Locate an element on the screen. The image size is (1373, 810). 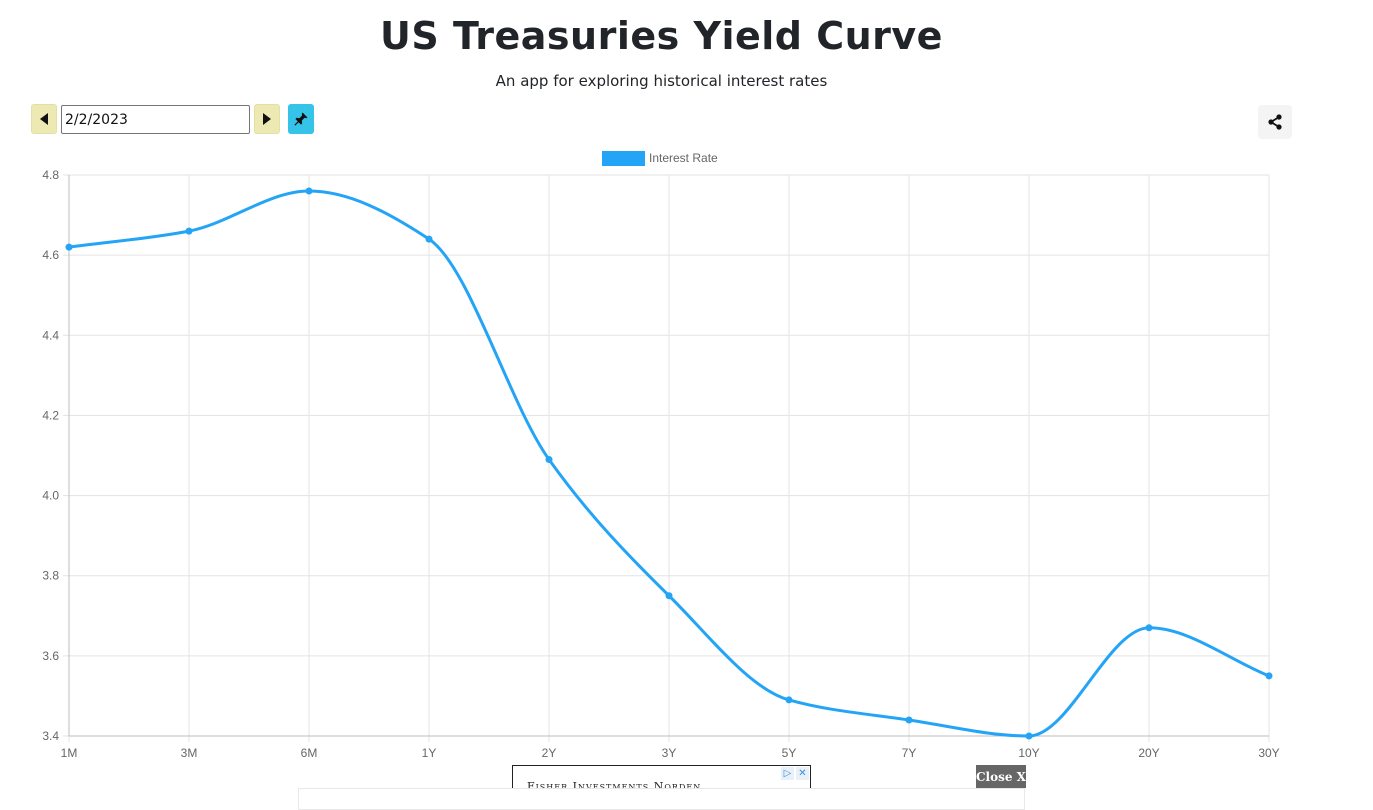
x-tick-label: 5Y is located at coordinates (789, 753).